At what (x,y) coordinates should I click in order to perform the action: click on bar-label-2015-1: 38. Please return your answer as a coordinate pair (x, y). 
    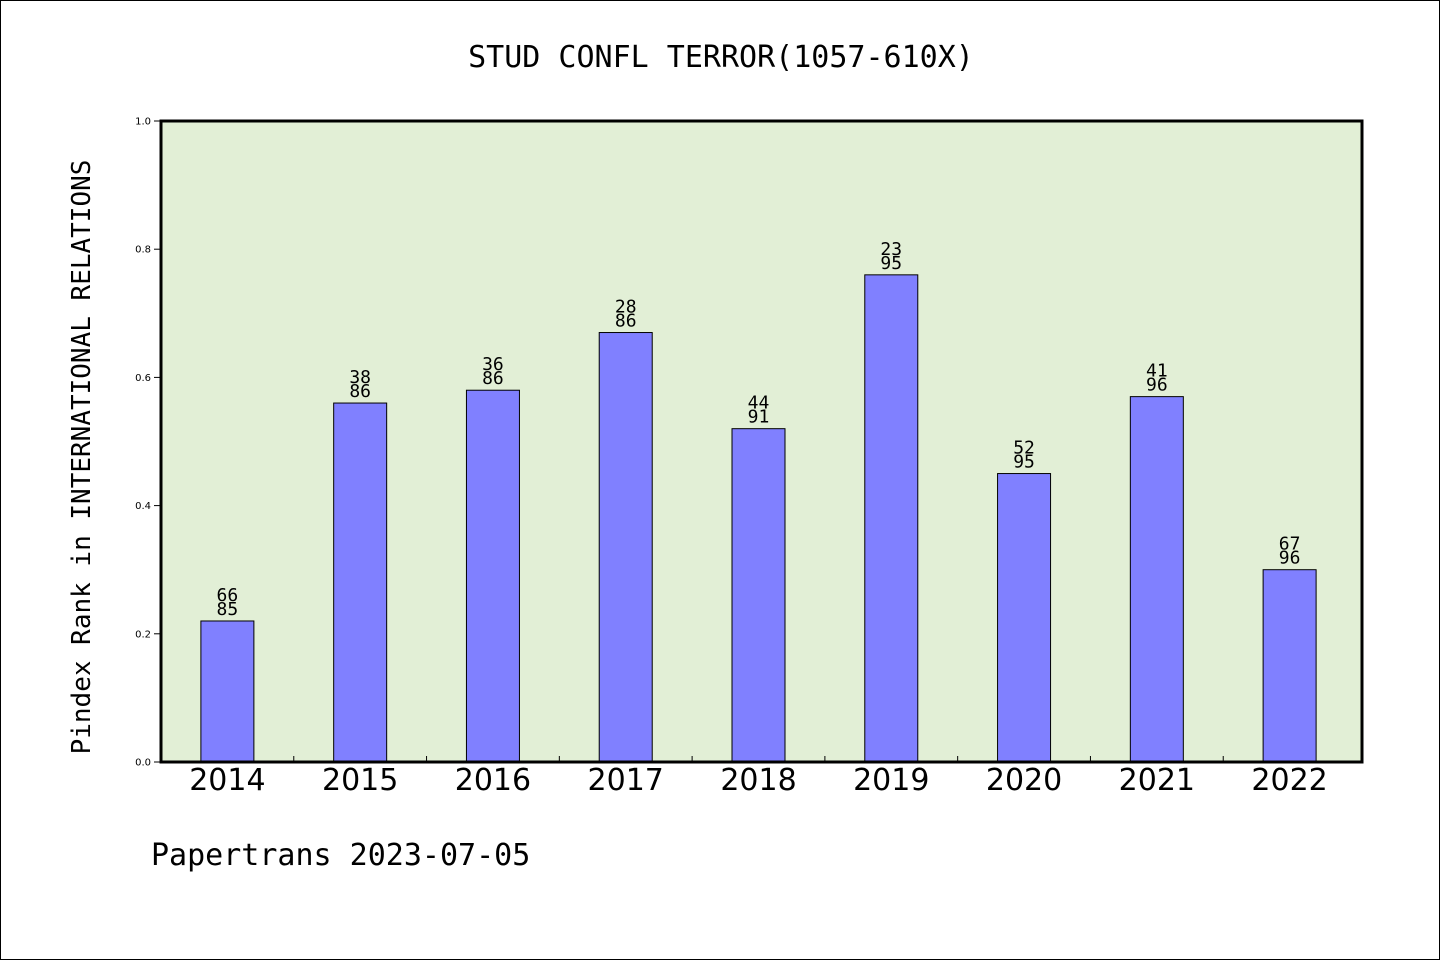
    Looking at the image, I should click on (360, 377).